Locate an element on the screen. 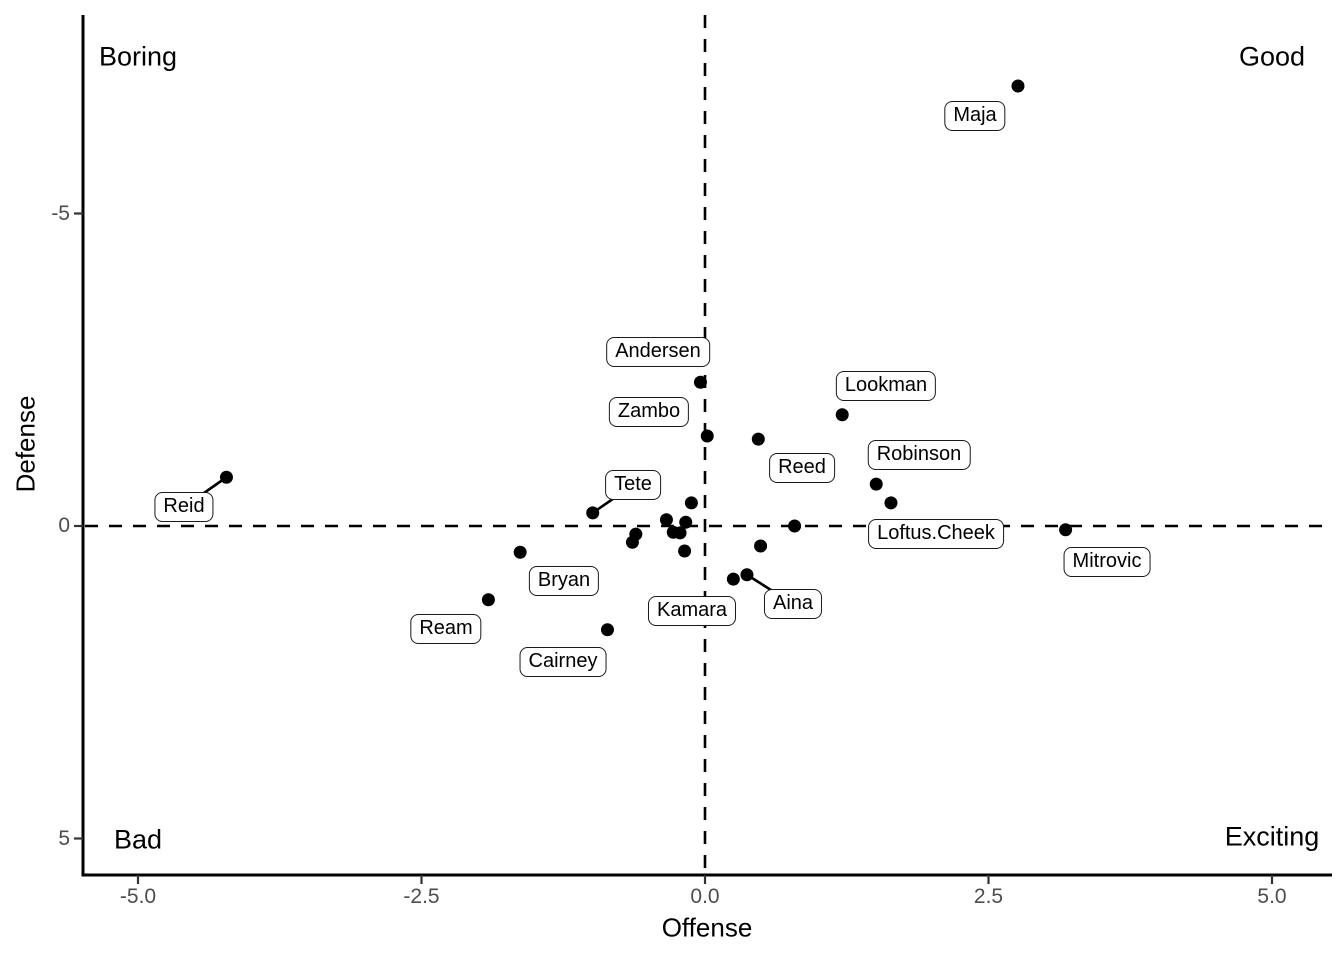 Image resolution: width=1344 pixels, height=960 pixels. data-point-cairney is located at coordinates (607, 630).